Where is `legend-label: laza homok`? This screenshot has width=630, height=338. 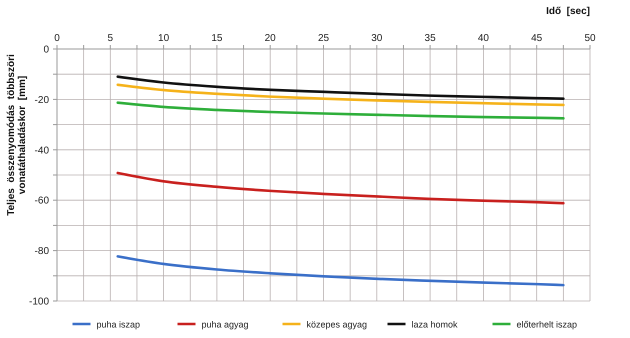
legend-label: laza homok is located at coordinates (435, 325).